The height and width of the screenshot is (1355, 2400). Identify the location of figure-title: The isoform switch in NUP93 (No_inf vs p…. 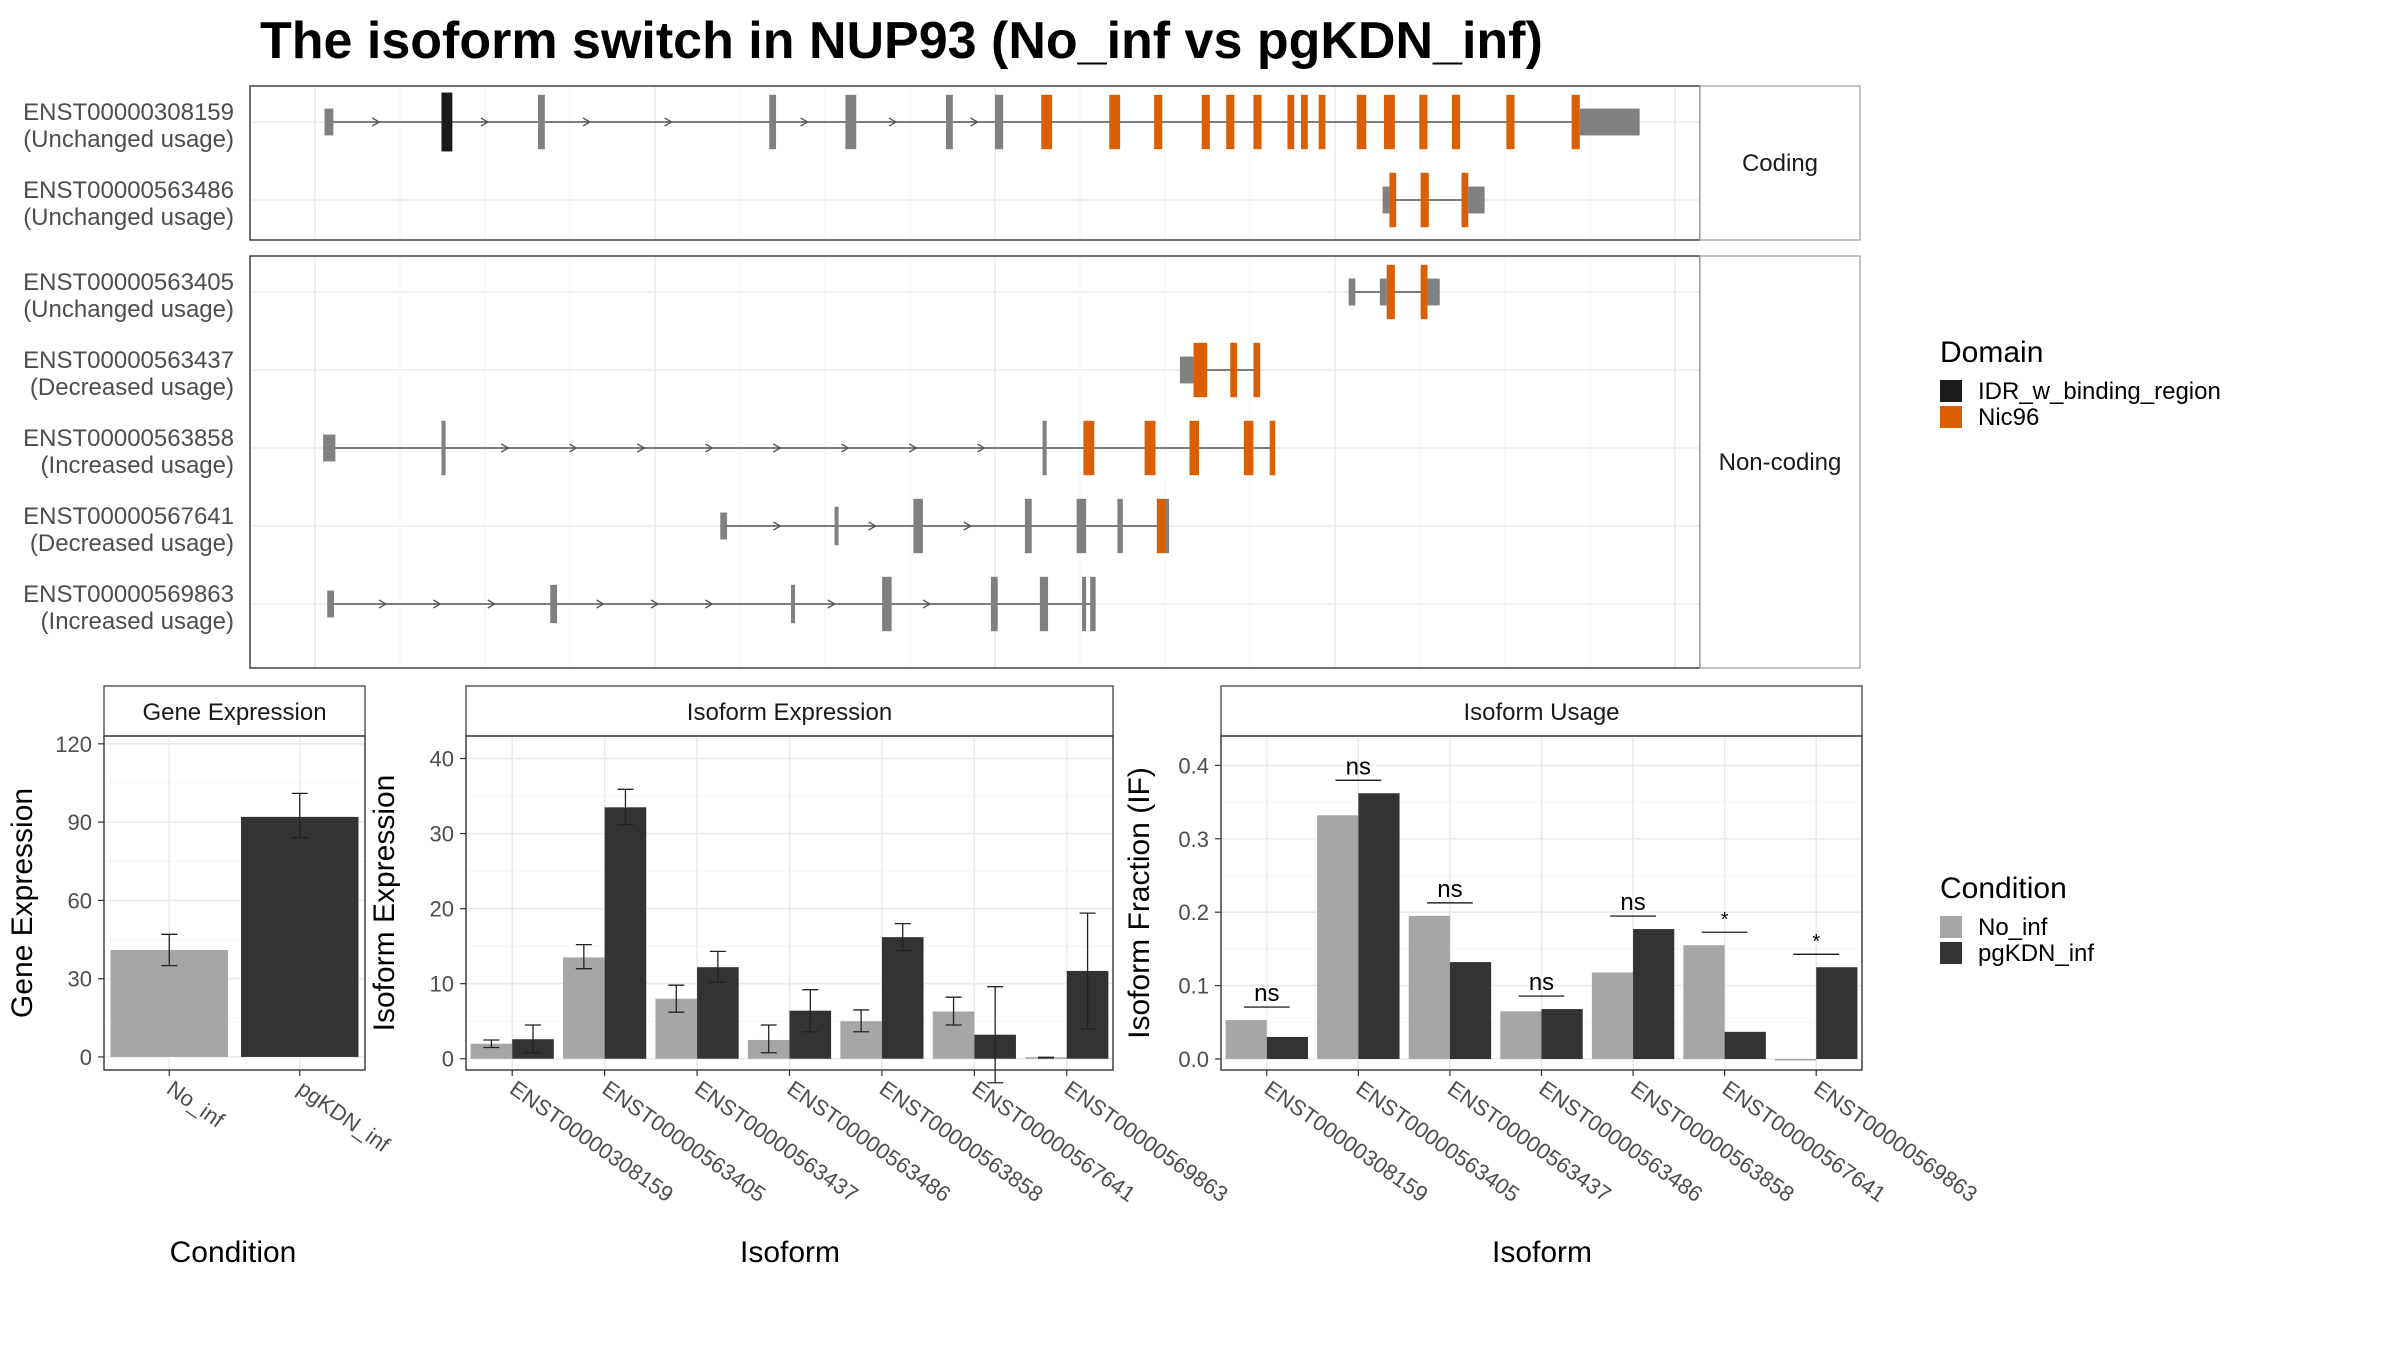
(901, 41).